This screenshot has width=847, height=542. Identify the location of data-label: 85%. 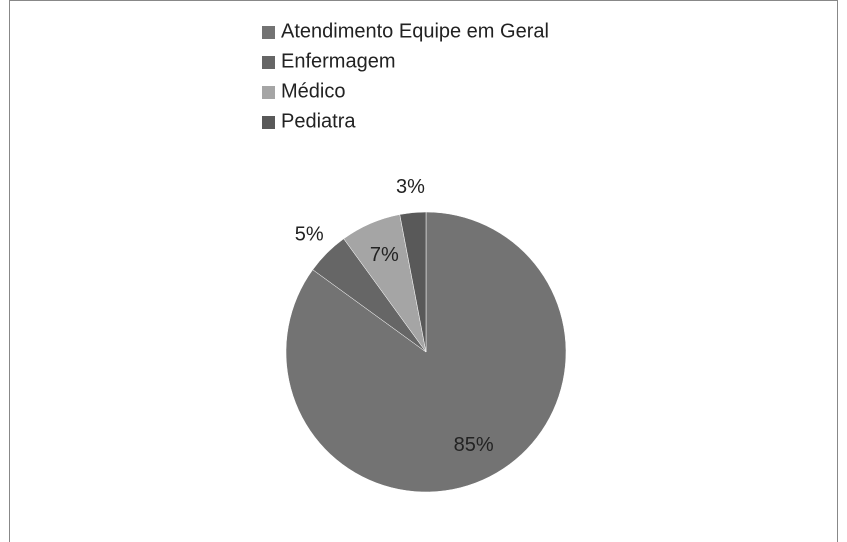
(474, 445).